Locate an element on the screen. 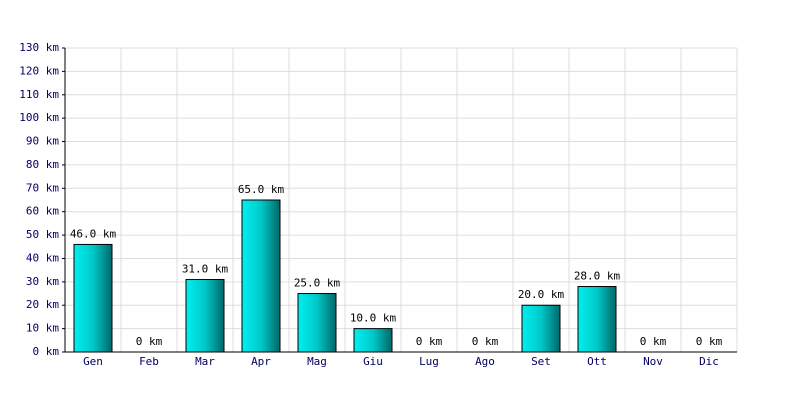 The height and width of the screenshot is (400, 800). y-tick-label: 130 km is located at coordinates (39, 47).